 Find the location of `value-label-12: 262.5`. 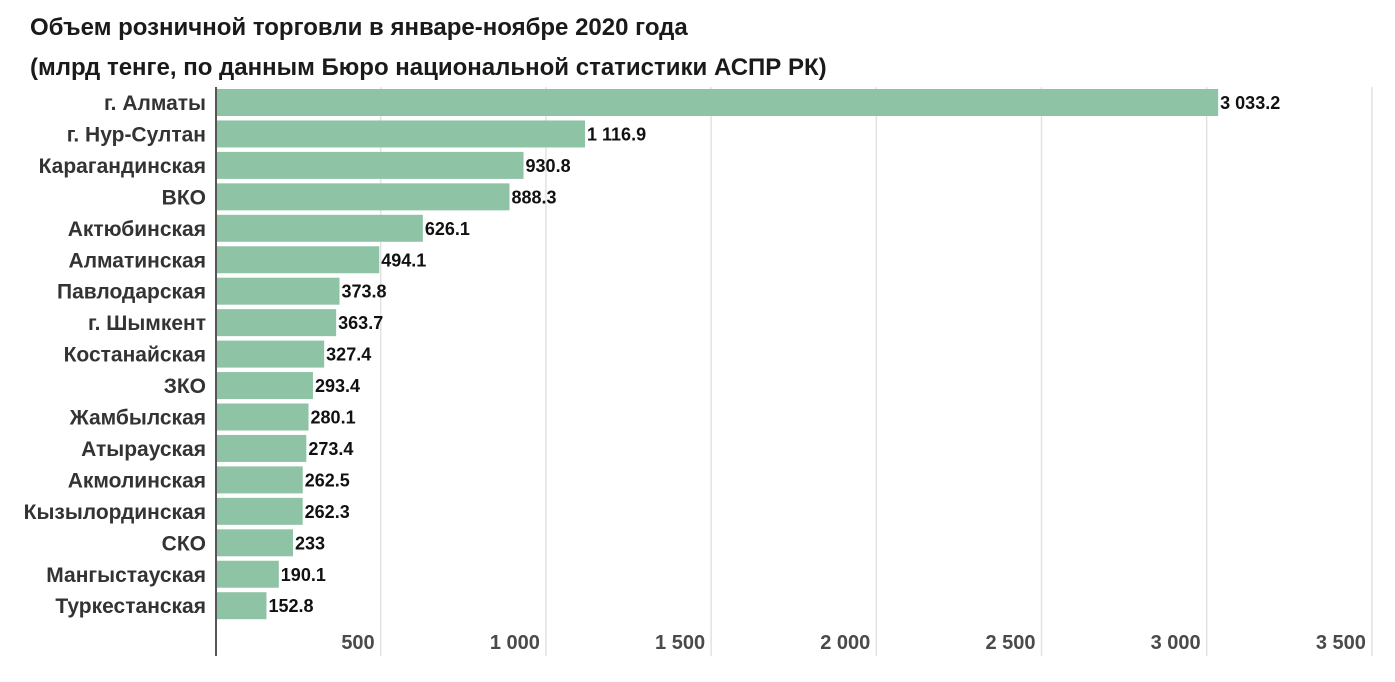

value-label-12: 262.5 is located at coordinates (327, 480).